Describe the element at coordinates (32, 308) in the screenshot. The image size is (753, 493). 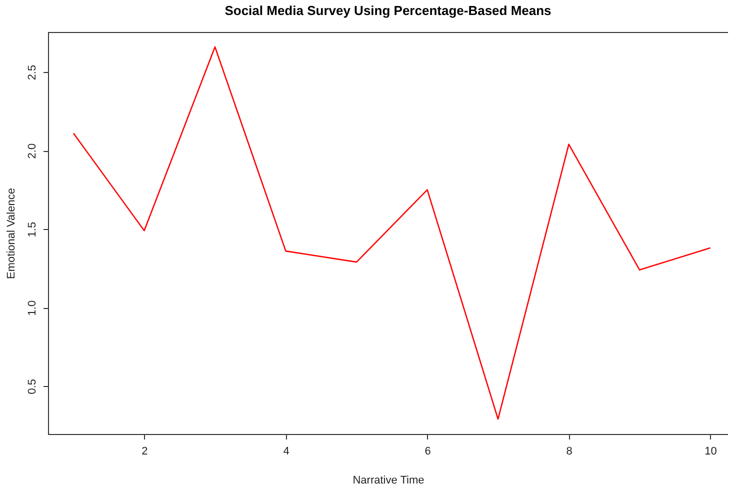
I see `y-tick-label: 1.0` at that location.